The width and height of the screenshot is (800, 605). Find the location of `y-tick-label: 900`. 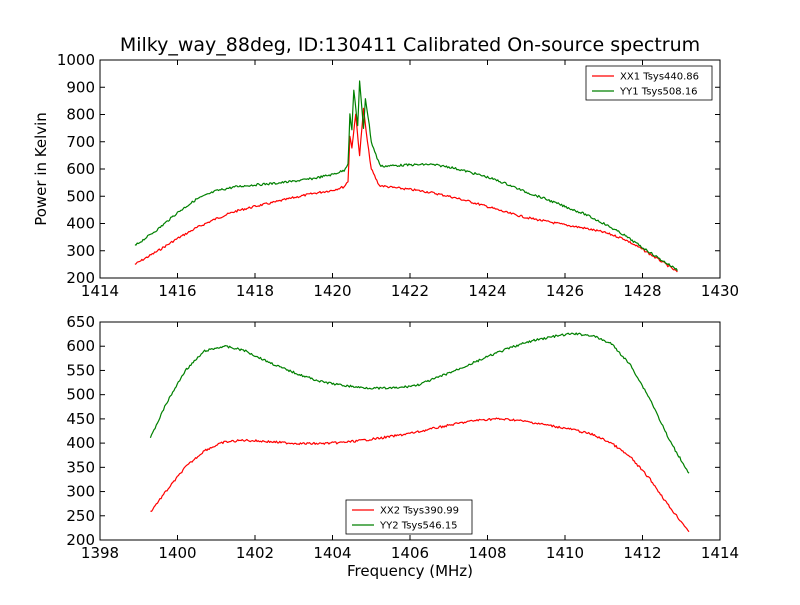

y-tick-label: 900 is located at coordinates (80, 87).